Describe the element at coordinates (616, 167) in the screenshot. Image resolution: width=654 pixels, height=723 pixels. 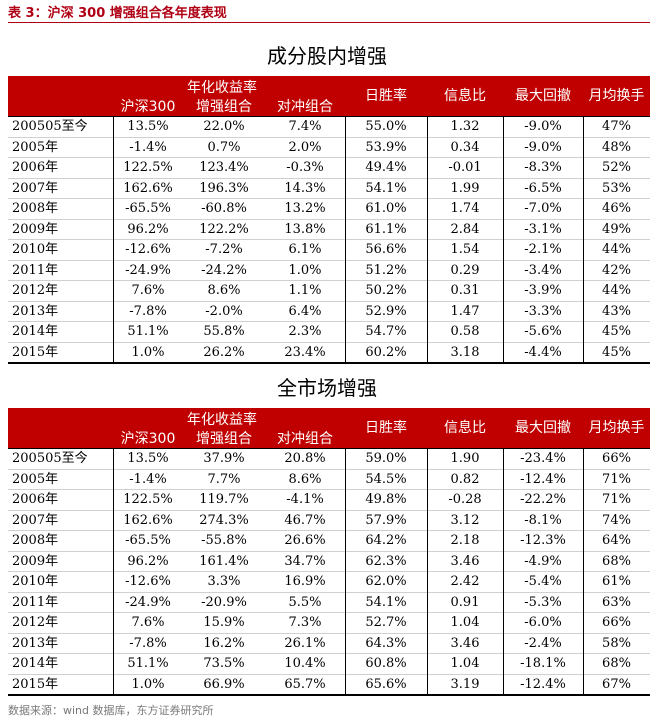
I see `turnover: 52%` at that location.